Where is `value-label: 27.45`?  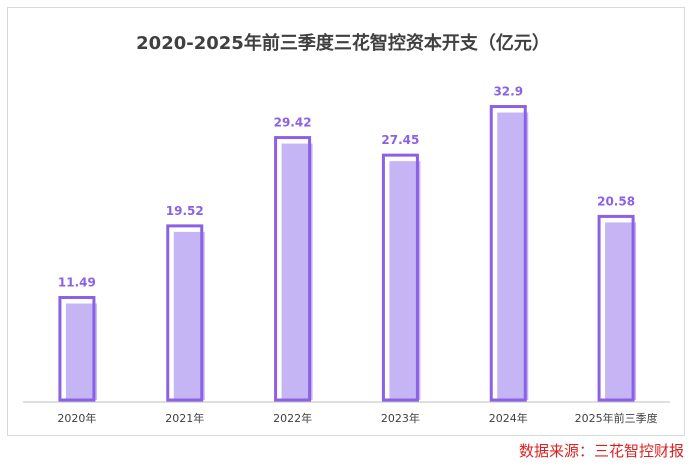
value-label: 27.45 is located at coordinates (400, 140).